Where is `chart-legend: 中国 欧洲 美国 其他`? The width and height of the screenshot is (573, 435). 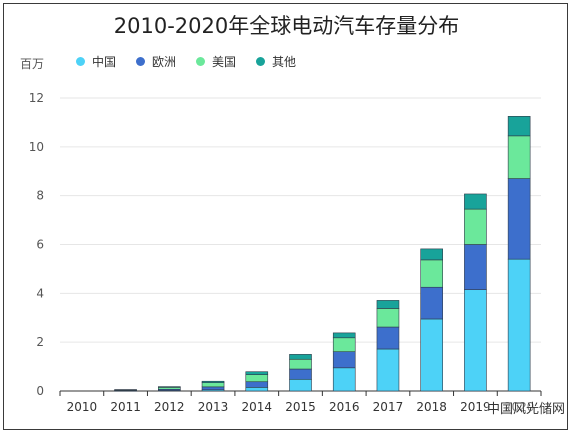 chart-legend: 中国 欧洲 美国 其他 is located at coordinates (186, 61).